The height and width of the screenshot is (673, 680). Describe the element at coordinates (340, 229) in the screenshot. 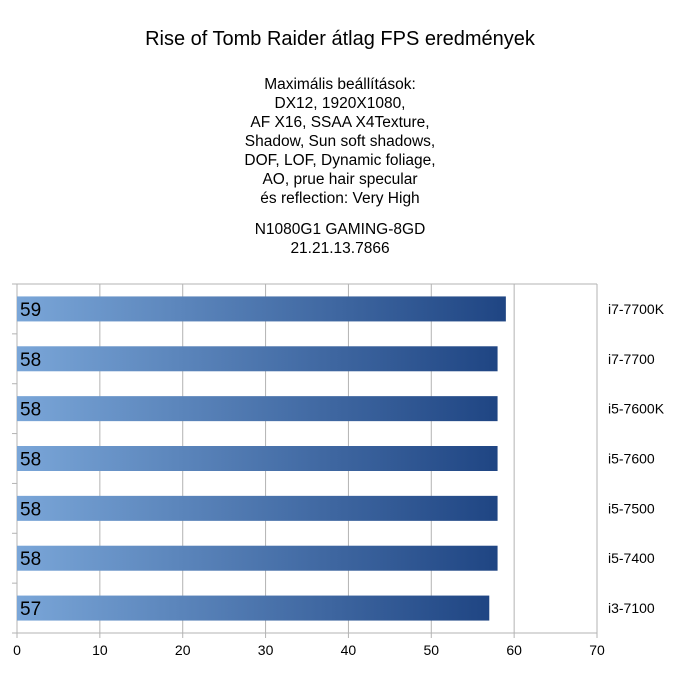

I see `subtitle-line: N1080G1 GAMING-8GD` at that location.